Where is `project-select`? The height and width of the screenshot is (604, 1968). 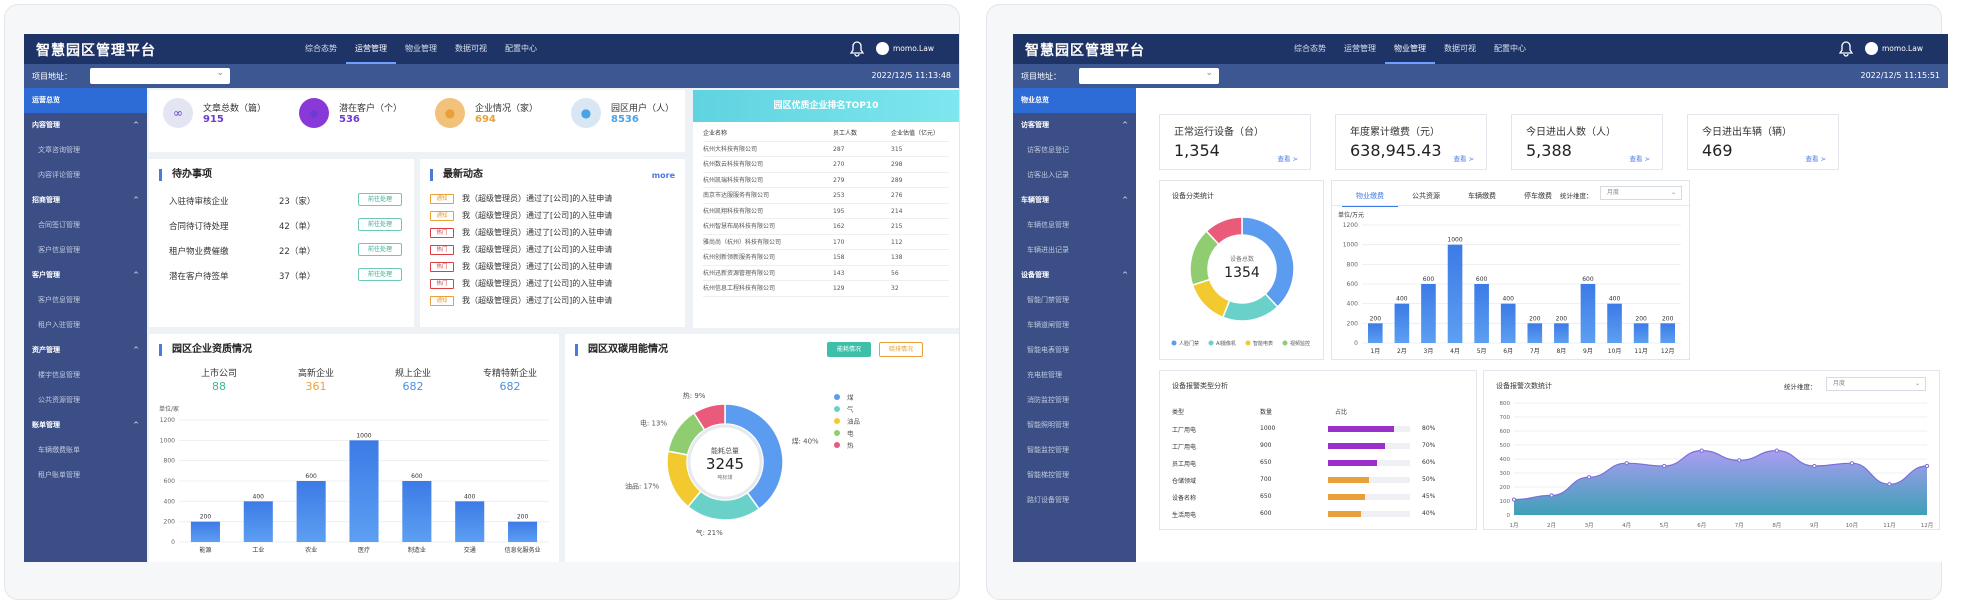 project-select is located at coordinates (160, 76).